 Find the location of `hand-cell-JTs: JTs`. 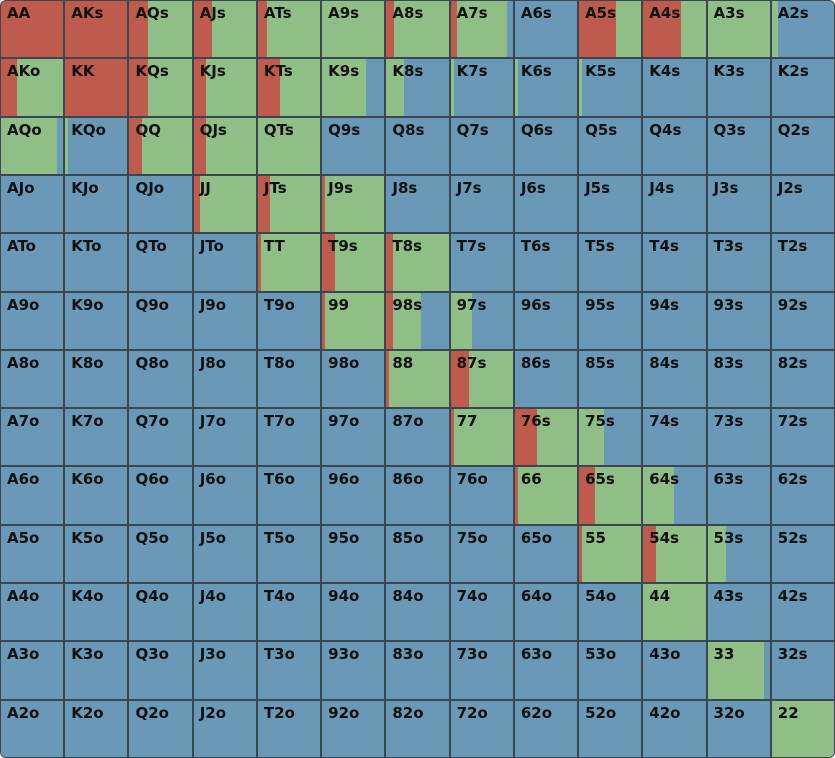

hand-cell-JTs: JTs is located at coordinates (289, 204).